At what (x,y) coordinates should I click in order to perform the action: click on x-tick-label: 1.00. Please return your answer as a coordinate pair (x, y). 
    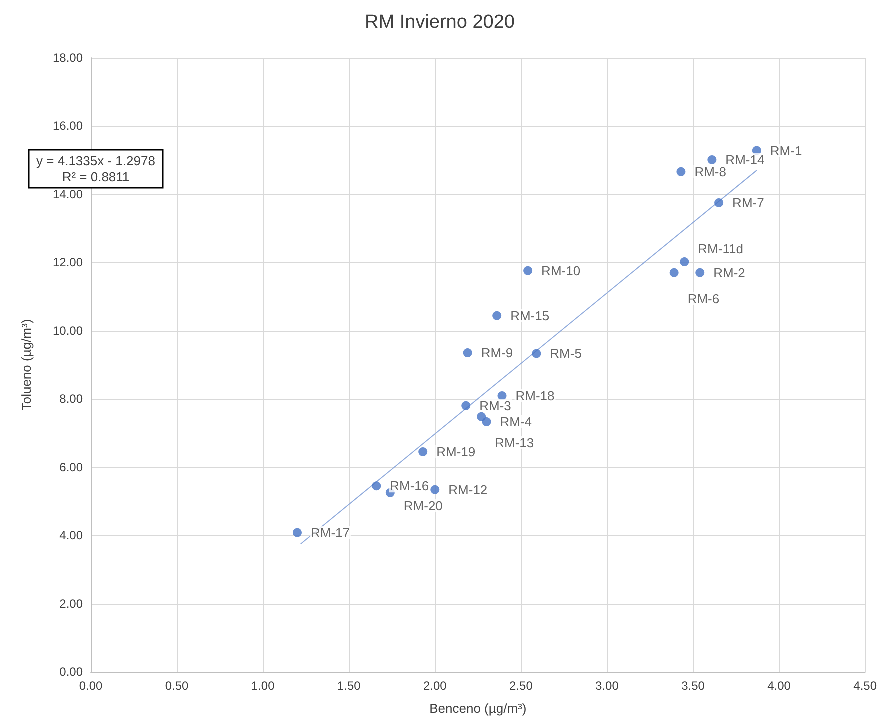
    Looking at the image, I should click on (263, 686).